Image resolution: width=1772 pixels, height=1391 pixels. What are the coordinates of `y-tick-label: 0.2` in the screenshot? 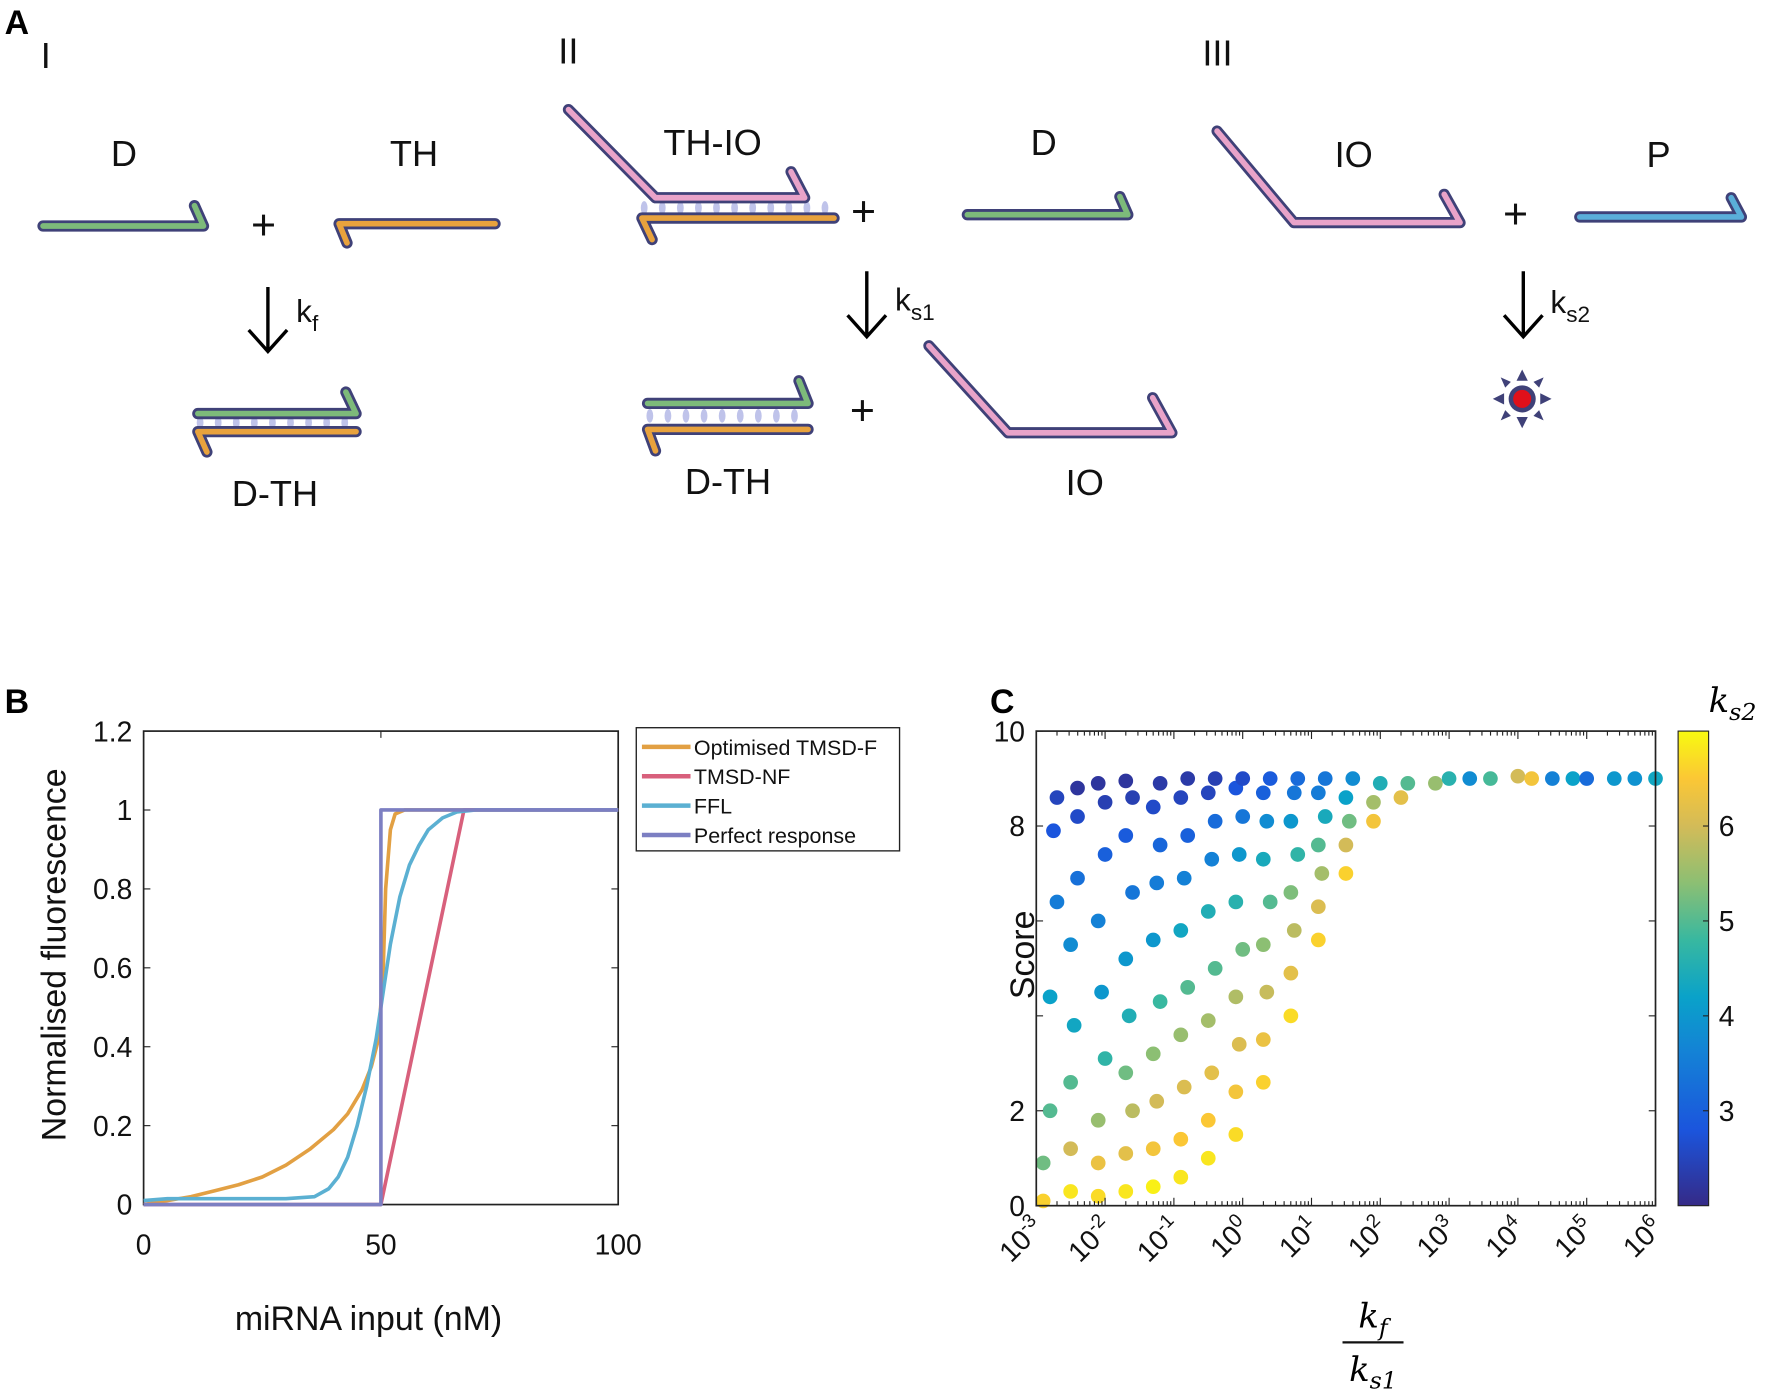 It's located at (112, 1126).